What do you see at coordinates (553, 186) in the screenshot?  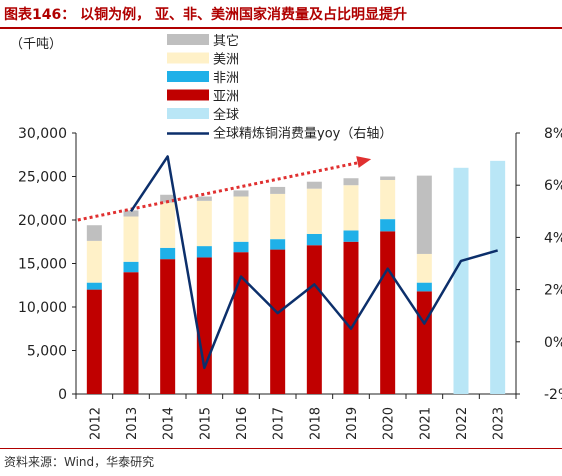 I see `right-tick-label: 6%` at bounding box center [553, 186].